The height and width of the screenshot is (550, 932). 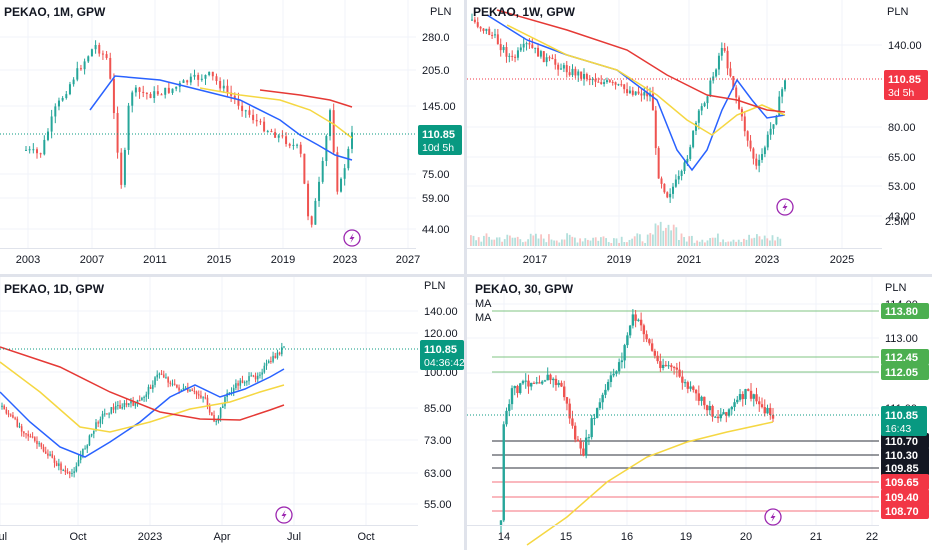 What do you see at coordinates (906, 85) in the screenshot?
I see `price-badge-bg` at bounding box center [906, 85].